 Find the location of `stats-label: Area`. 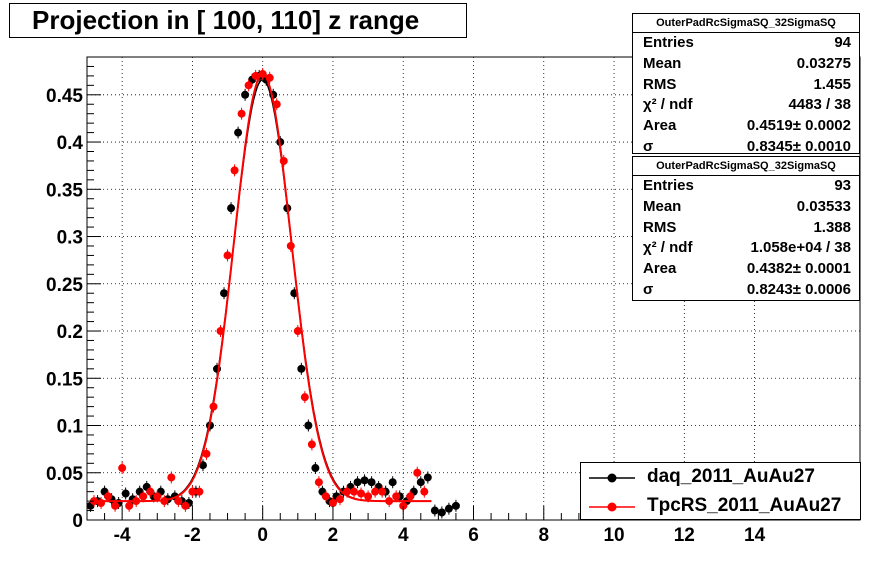

stats-label: Area is located at coordinates (660, 269).